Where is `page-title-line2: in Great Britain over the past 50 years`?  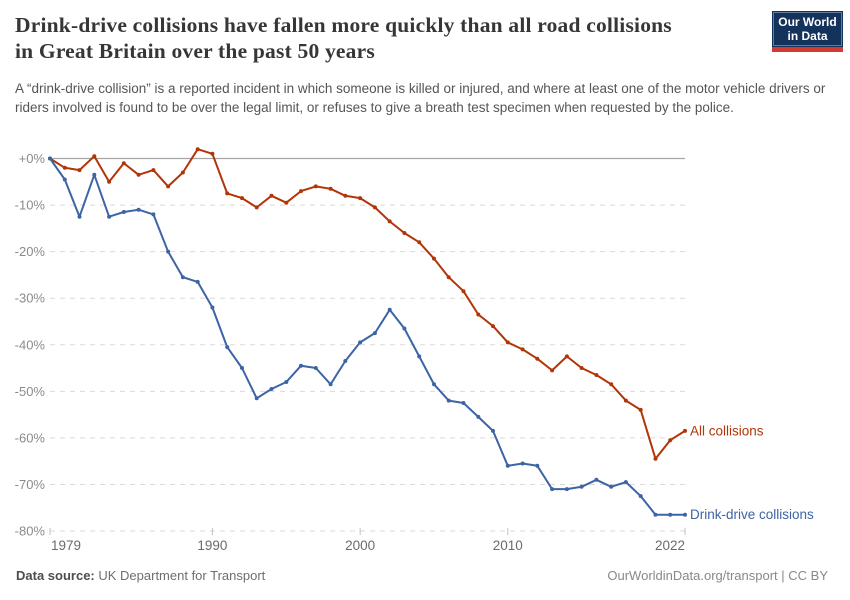
page-title-line2: in Great Britain over the past 50 years is located at coordinates (195, 51).